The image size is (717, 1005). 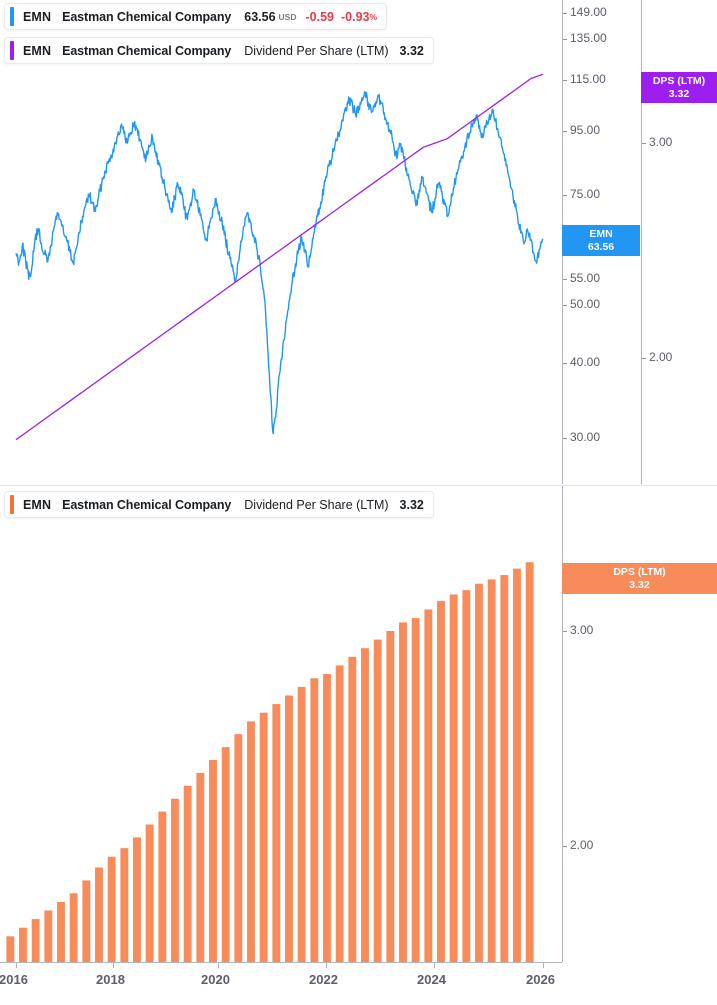 What do you see at coordinates (281, 962) in the screenshot?
I see `x-axis-line` at bounding box center [281, 962].